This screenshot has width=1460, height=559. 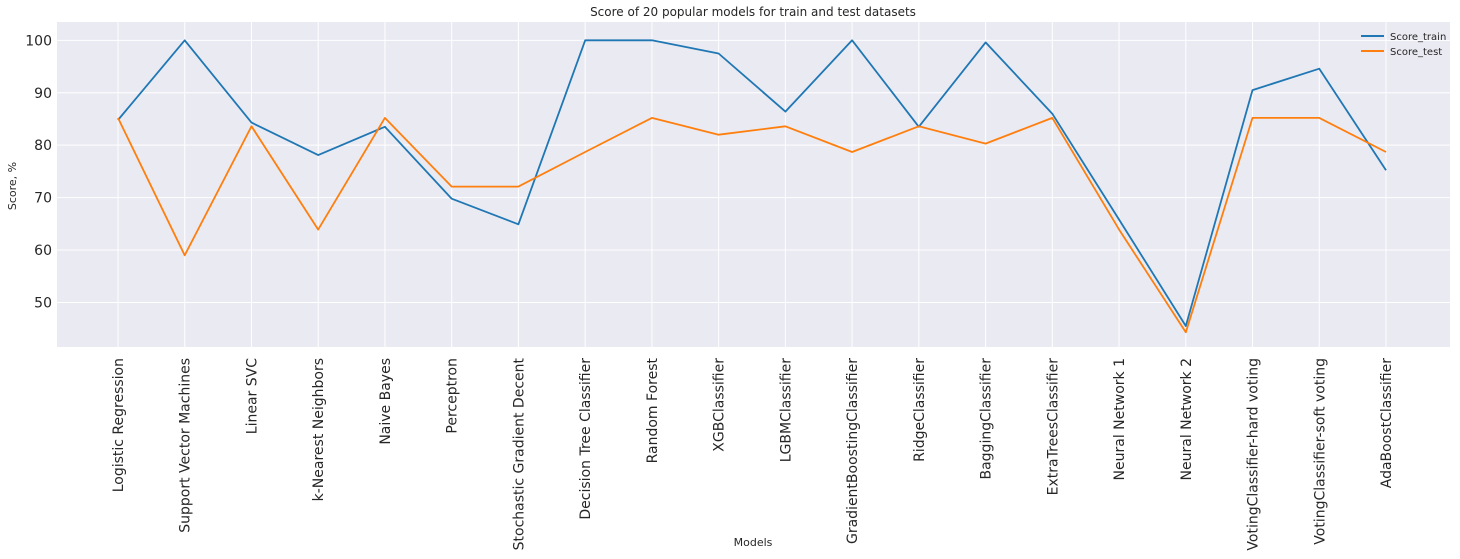 What do you see at coordinates (653, 411) in the screenshot?
I see `x-tick-label: Random Forest` at bounding box center [653, 411].